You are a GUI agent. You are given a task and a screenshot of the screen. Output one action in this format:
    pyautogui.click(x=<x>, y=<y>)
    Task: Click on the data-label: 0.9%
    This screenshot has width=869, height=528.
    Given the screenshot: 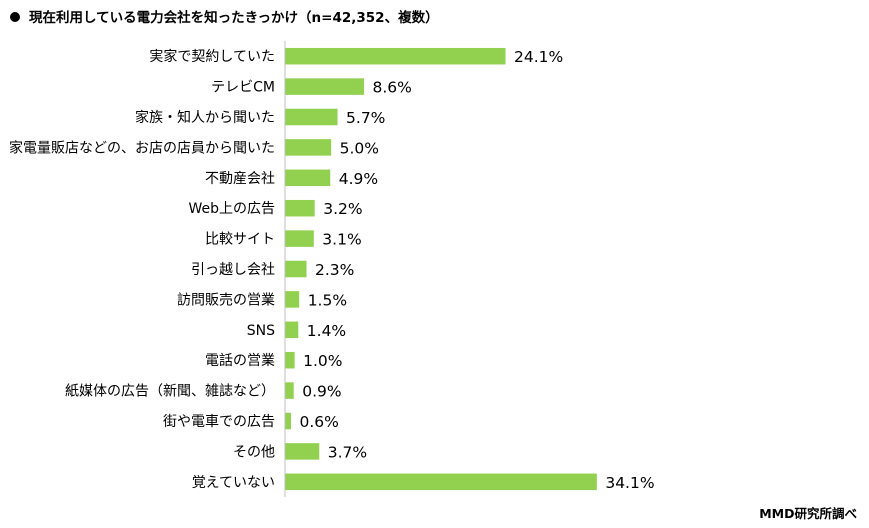 What is the action you would take?
    pyautogui.click(x=321, y=392)
    